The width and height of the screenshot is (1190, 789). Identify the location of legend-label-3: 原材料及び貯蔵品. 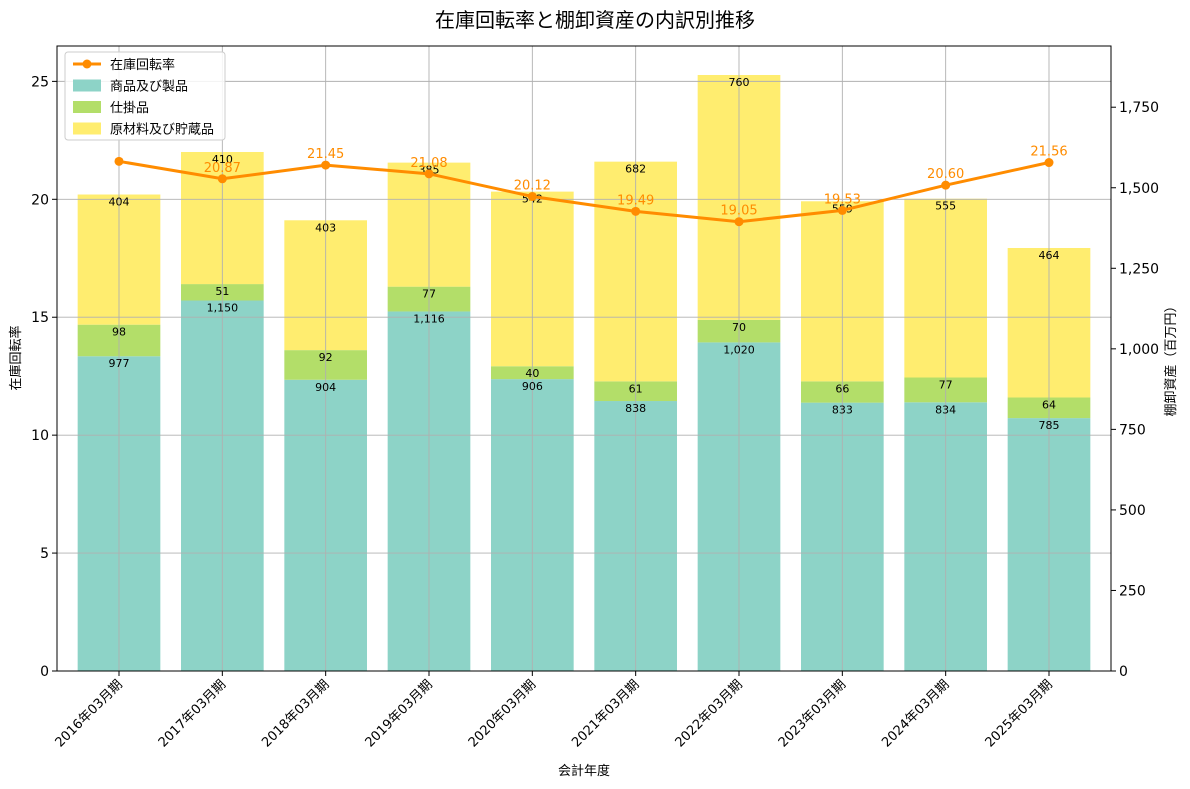
(162, 130).